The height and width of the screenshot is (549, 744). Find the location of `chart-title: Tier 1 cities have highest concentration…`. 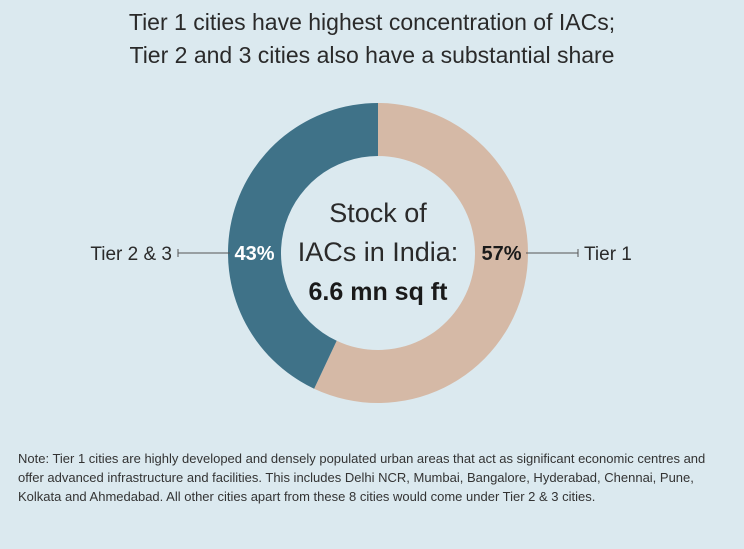

chart-title: Tier 1 cities have highest concentration… is located at coordinates (372, 39).